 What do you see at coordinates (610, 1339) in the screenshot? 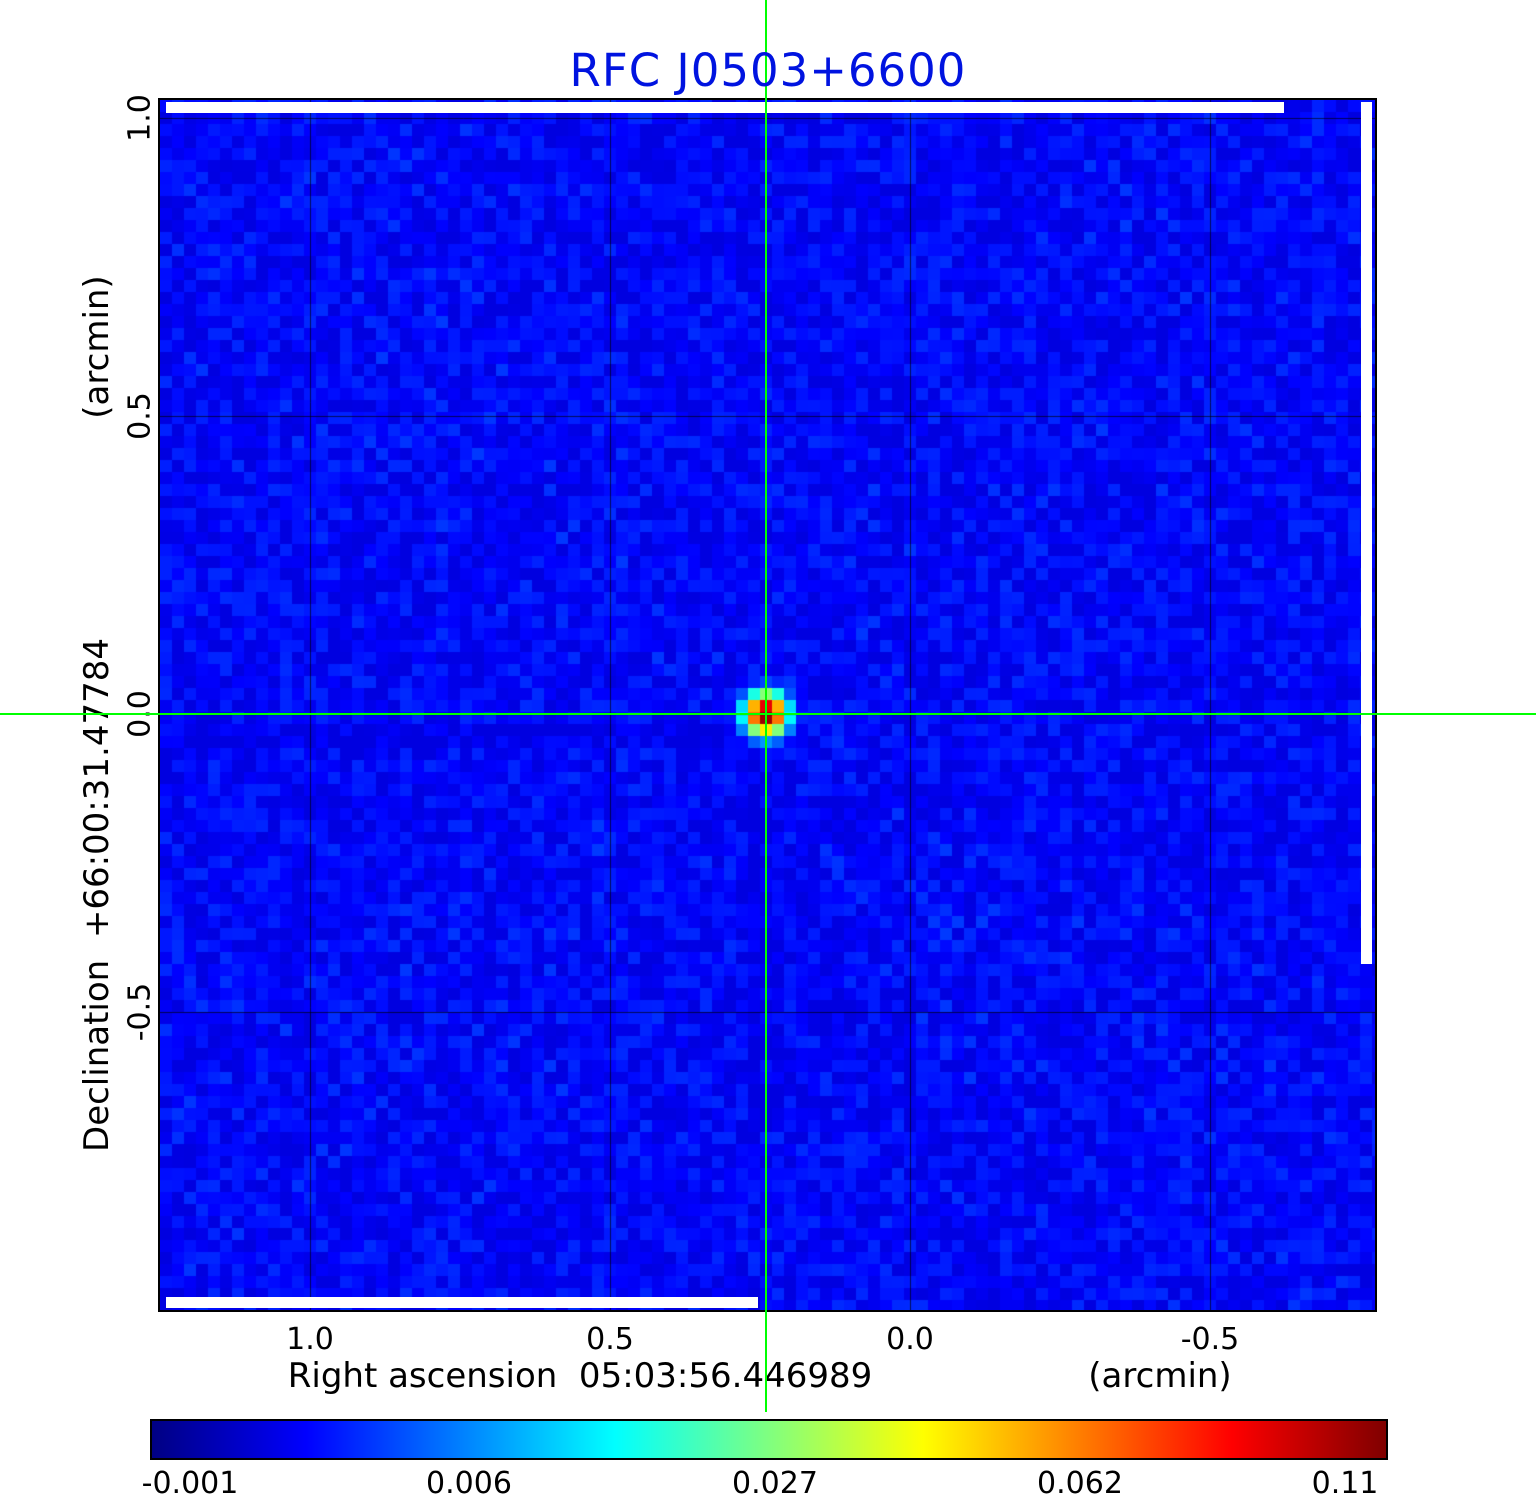
I see `x-tick-label-2: 0.5` at bounding box center [610, 1339].